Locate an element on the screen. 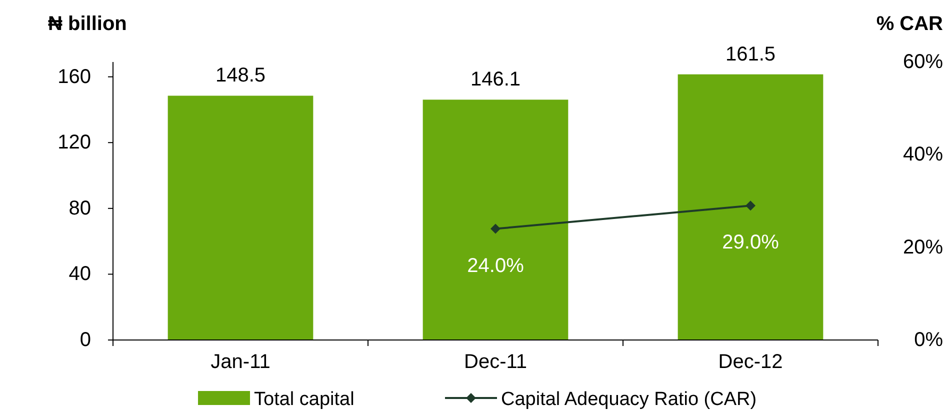  data-label: 29.0% is located at coordinates (751, 243).